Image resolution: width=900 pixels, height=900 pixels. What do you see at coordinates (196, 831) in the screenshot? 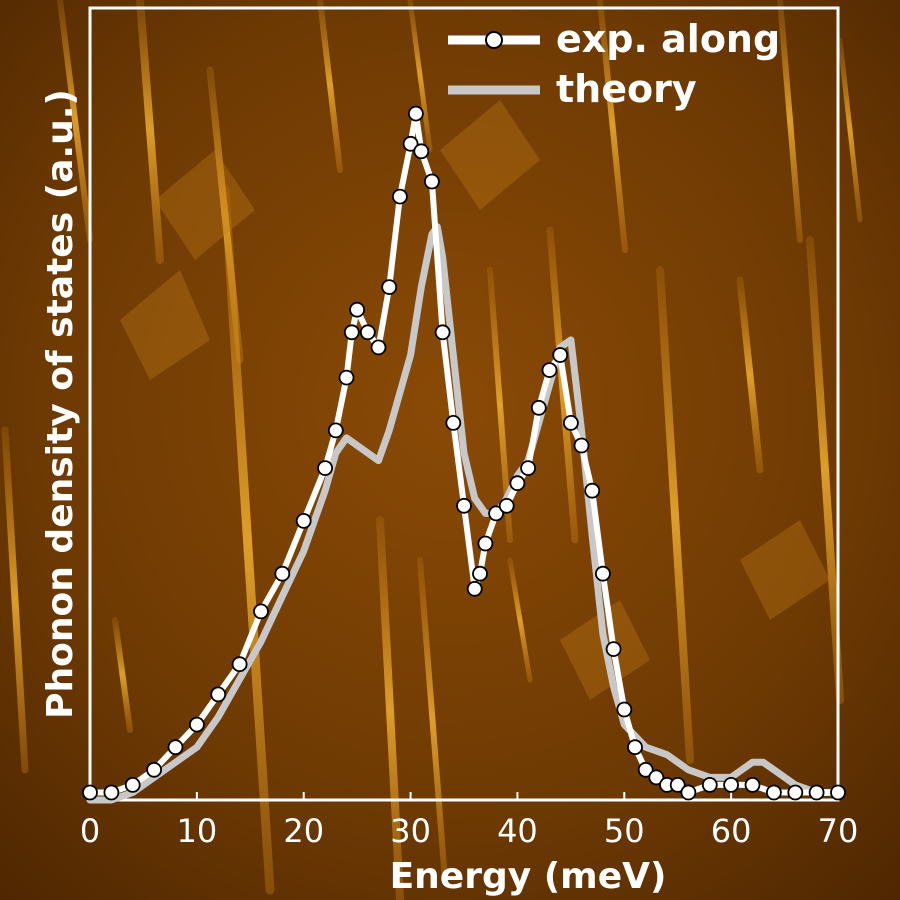
I see `x-tick-label: 10` at bounding box center [196, 831].